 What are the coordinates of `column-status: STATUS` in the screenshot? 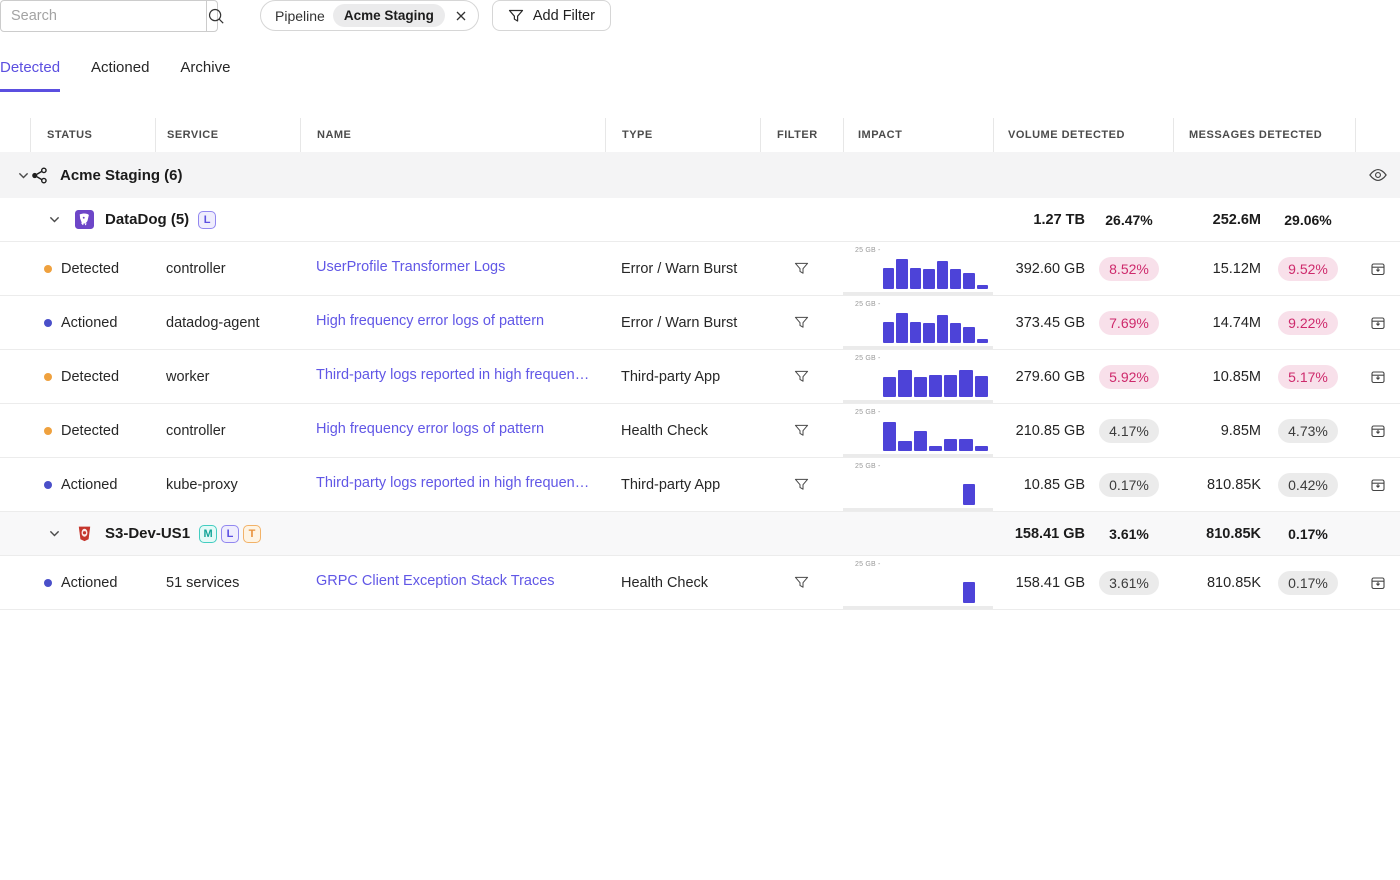 It's located at (92, 135).